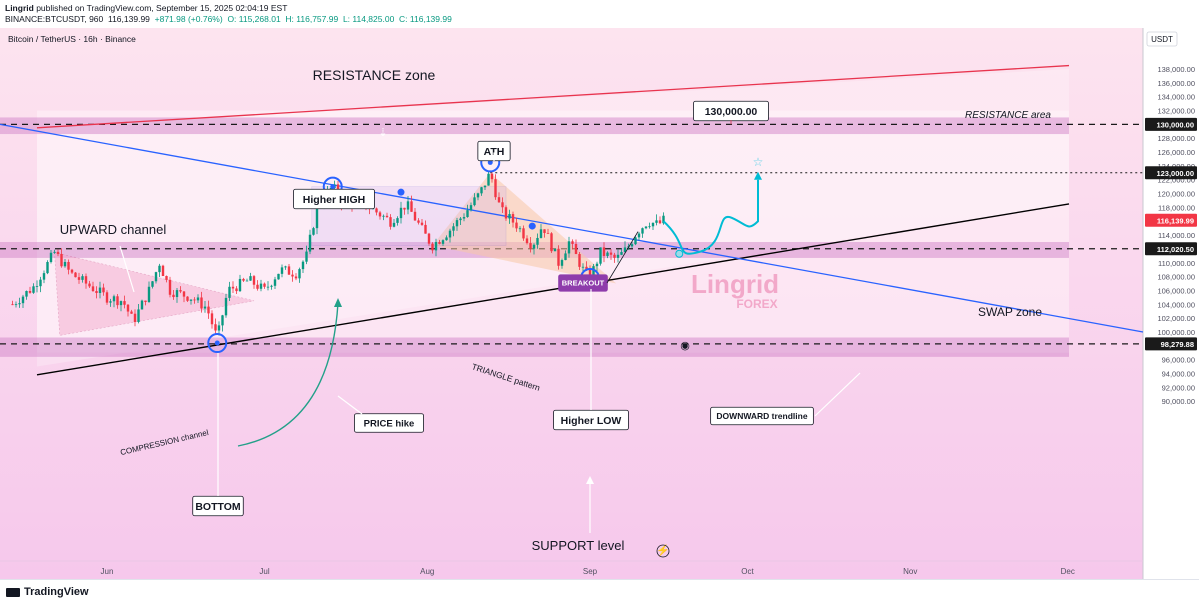  Describe the element at coordinates (389, 423) in the screenshot. I see `price-hike-label-box` at that location.